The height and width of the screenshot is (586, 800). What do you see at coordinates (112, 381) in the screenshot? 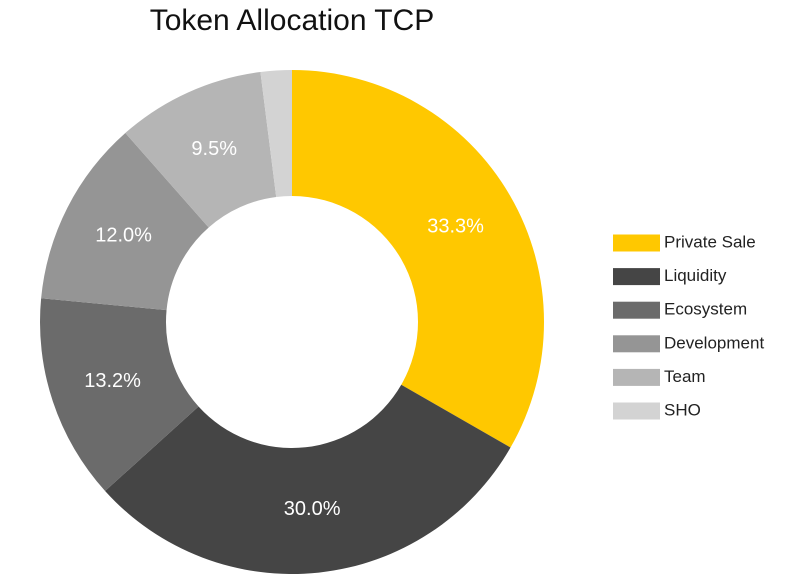
I see `value-label: 13.2%` at bounding box center [112, 381].